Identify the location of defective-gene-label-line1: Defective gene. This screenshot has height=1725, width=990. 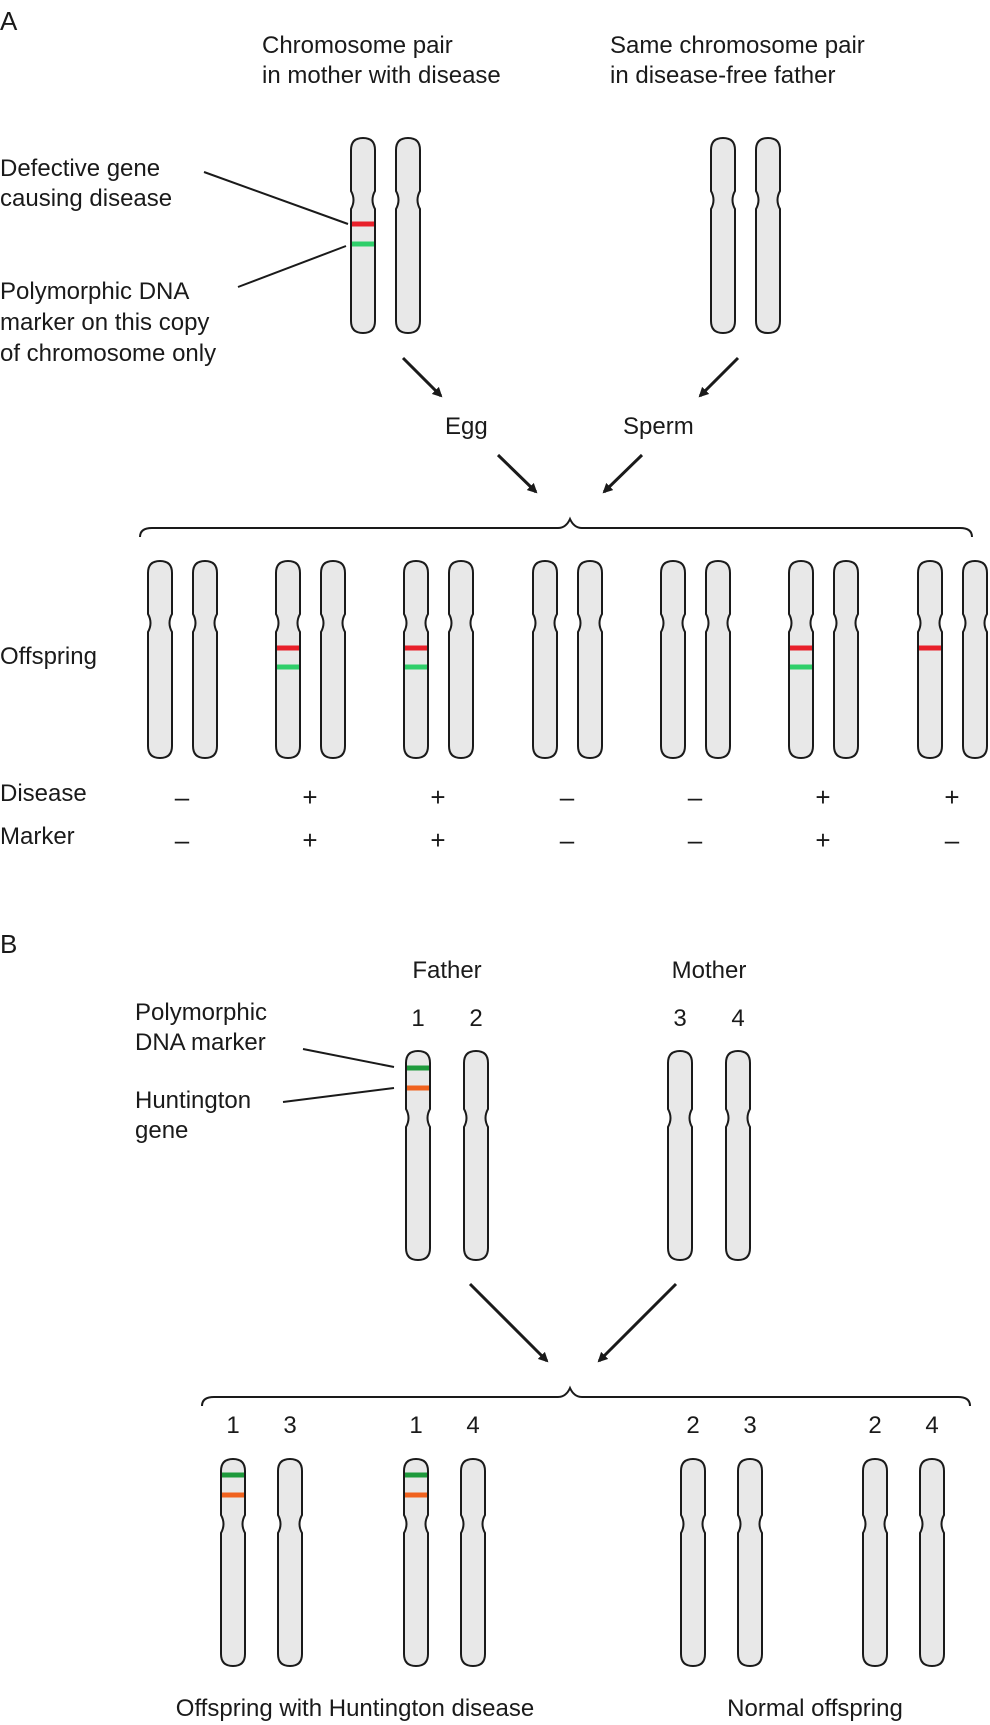
(80, 168).